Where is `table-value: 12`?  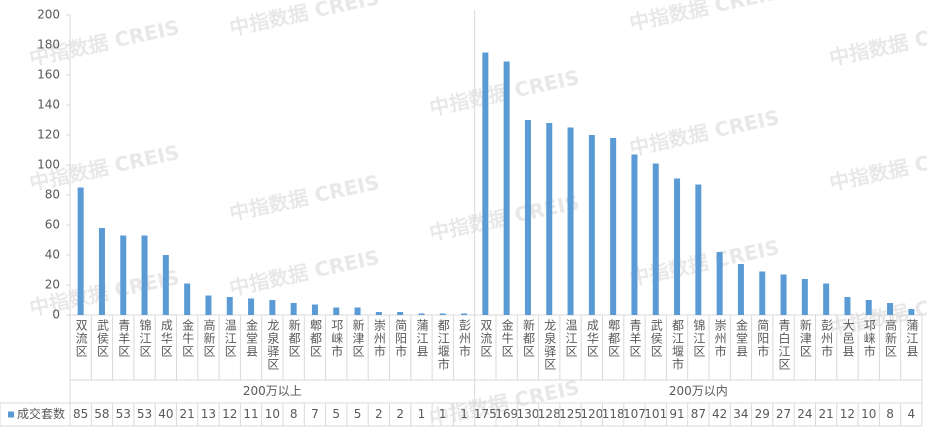 table-value: 12 is located at coordinates (229, 414).